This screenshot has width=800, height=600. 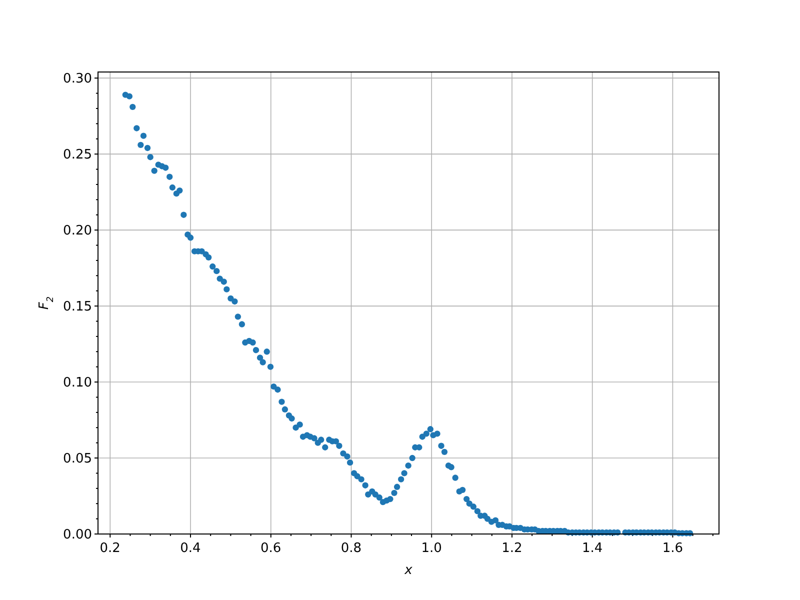 I want to click on y-tick-label: 0.15, so click(x=77, y=307).